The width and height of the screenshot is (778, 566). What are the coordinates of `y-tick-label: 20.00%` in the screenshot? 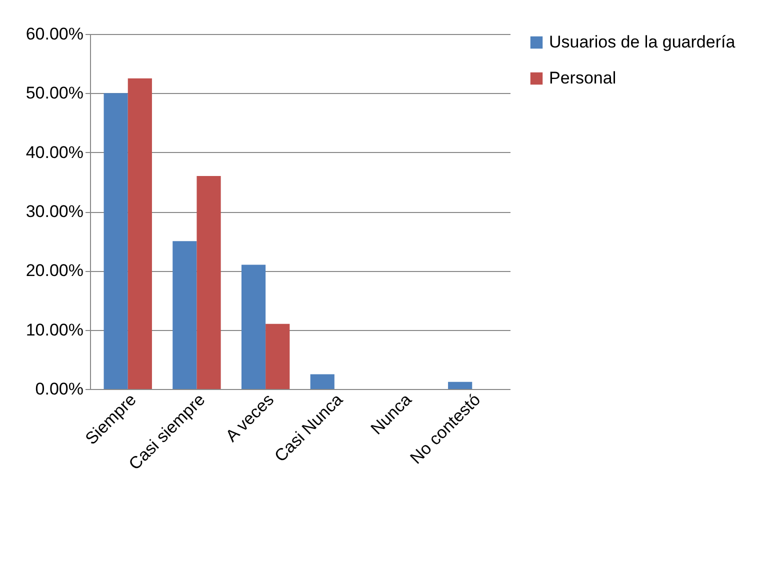 It's located at (55, 270).